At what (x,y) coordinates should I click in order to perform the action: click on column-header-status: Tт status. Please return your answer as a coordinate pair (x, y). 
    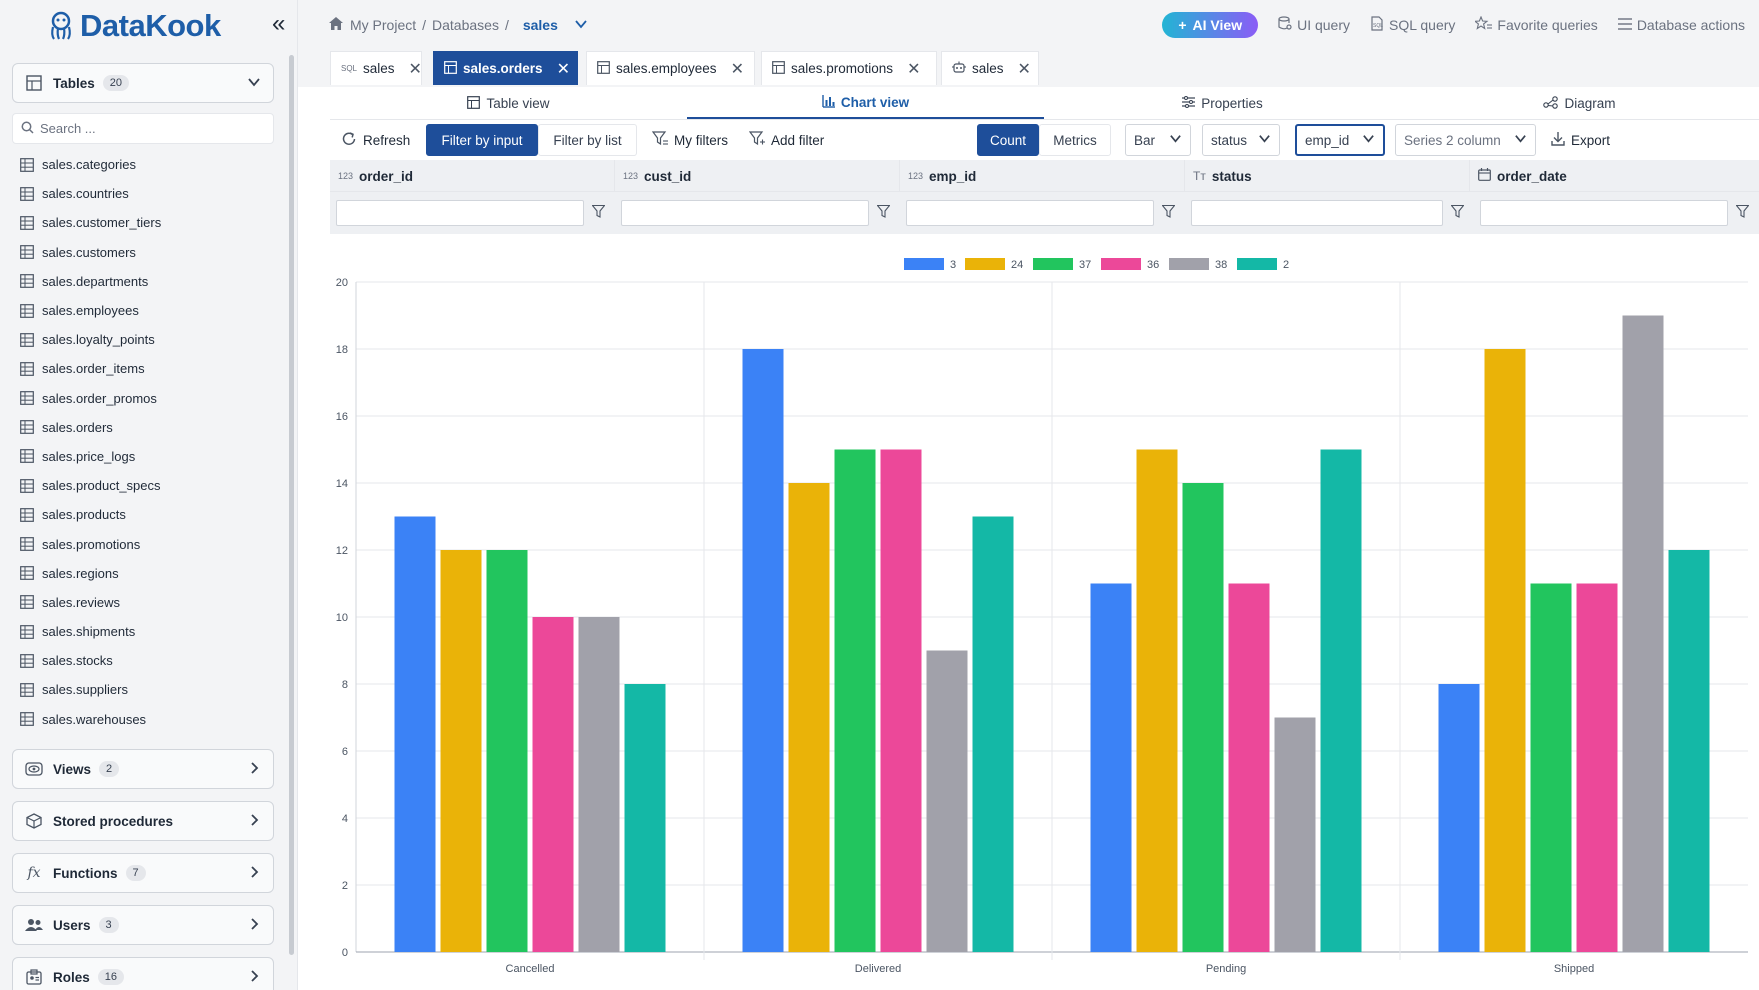
    Looking at the image, I should click on (1327, 176).